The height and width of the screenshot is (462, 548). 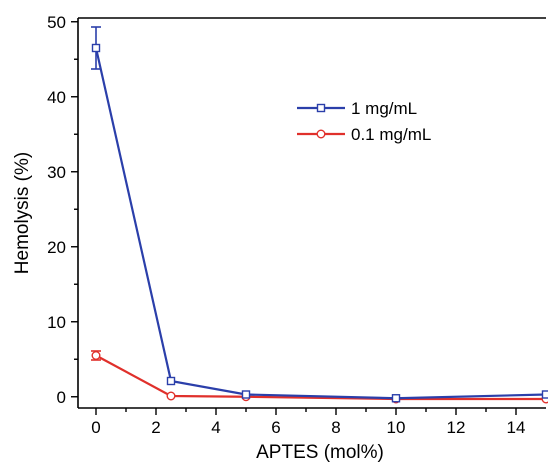 I want to click on legend-label: 0.1 mg/mL, so click(x=391, y=134).